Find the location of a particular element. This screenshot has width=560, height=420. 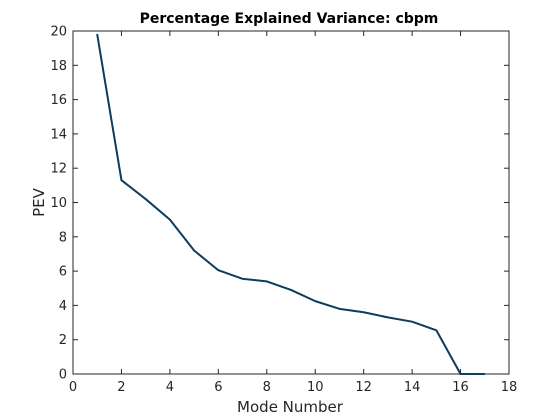

y-tick-label: 12 is located at coordinates (58, 169).